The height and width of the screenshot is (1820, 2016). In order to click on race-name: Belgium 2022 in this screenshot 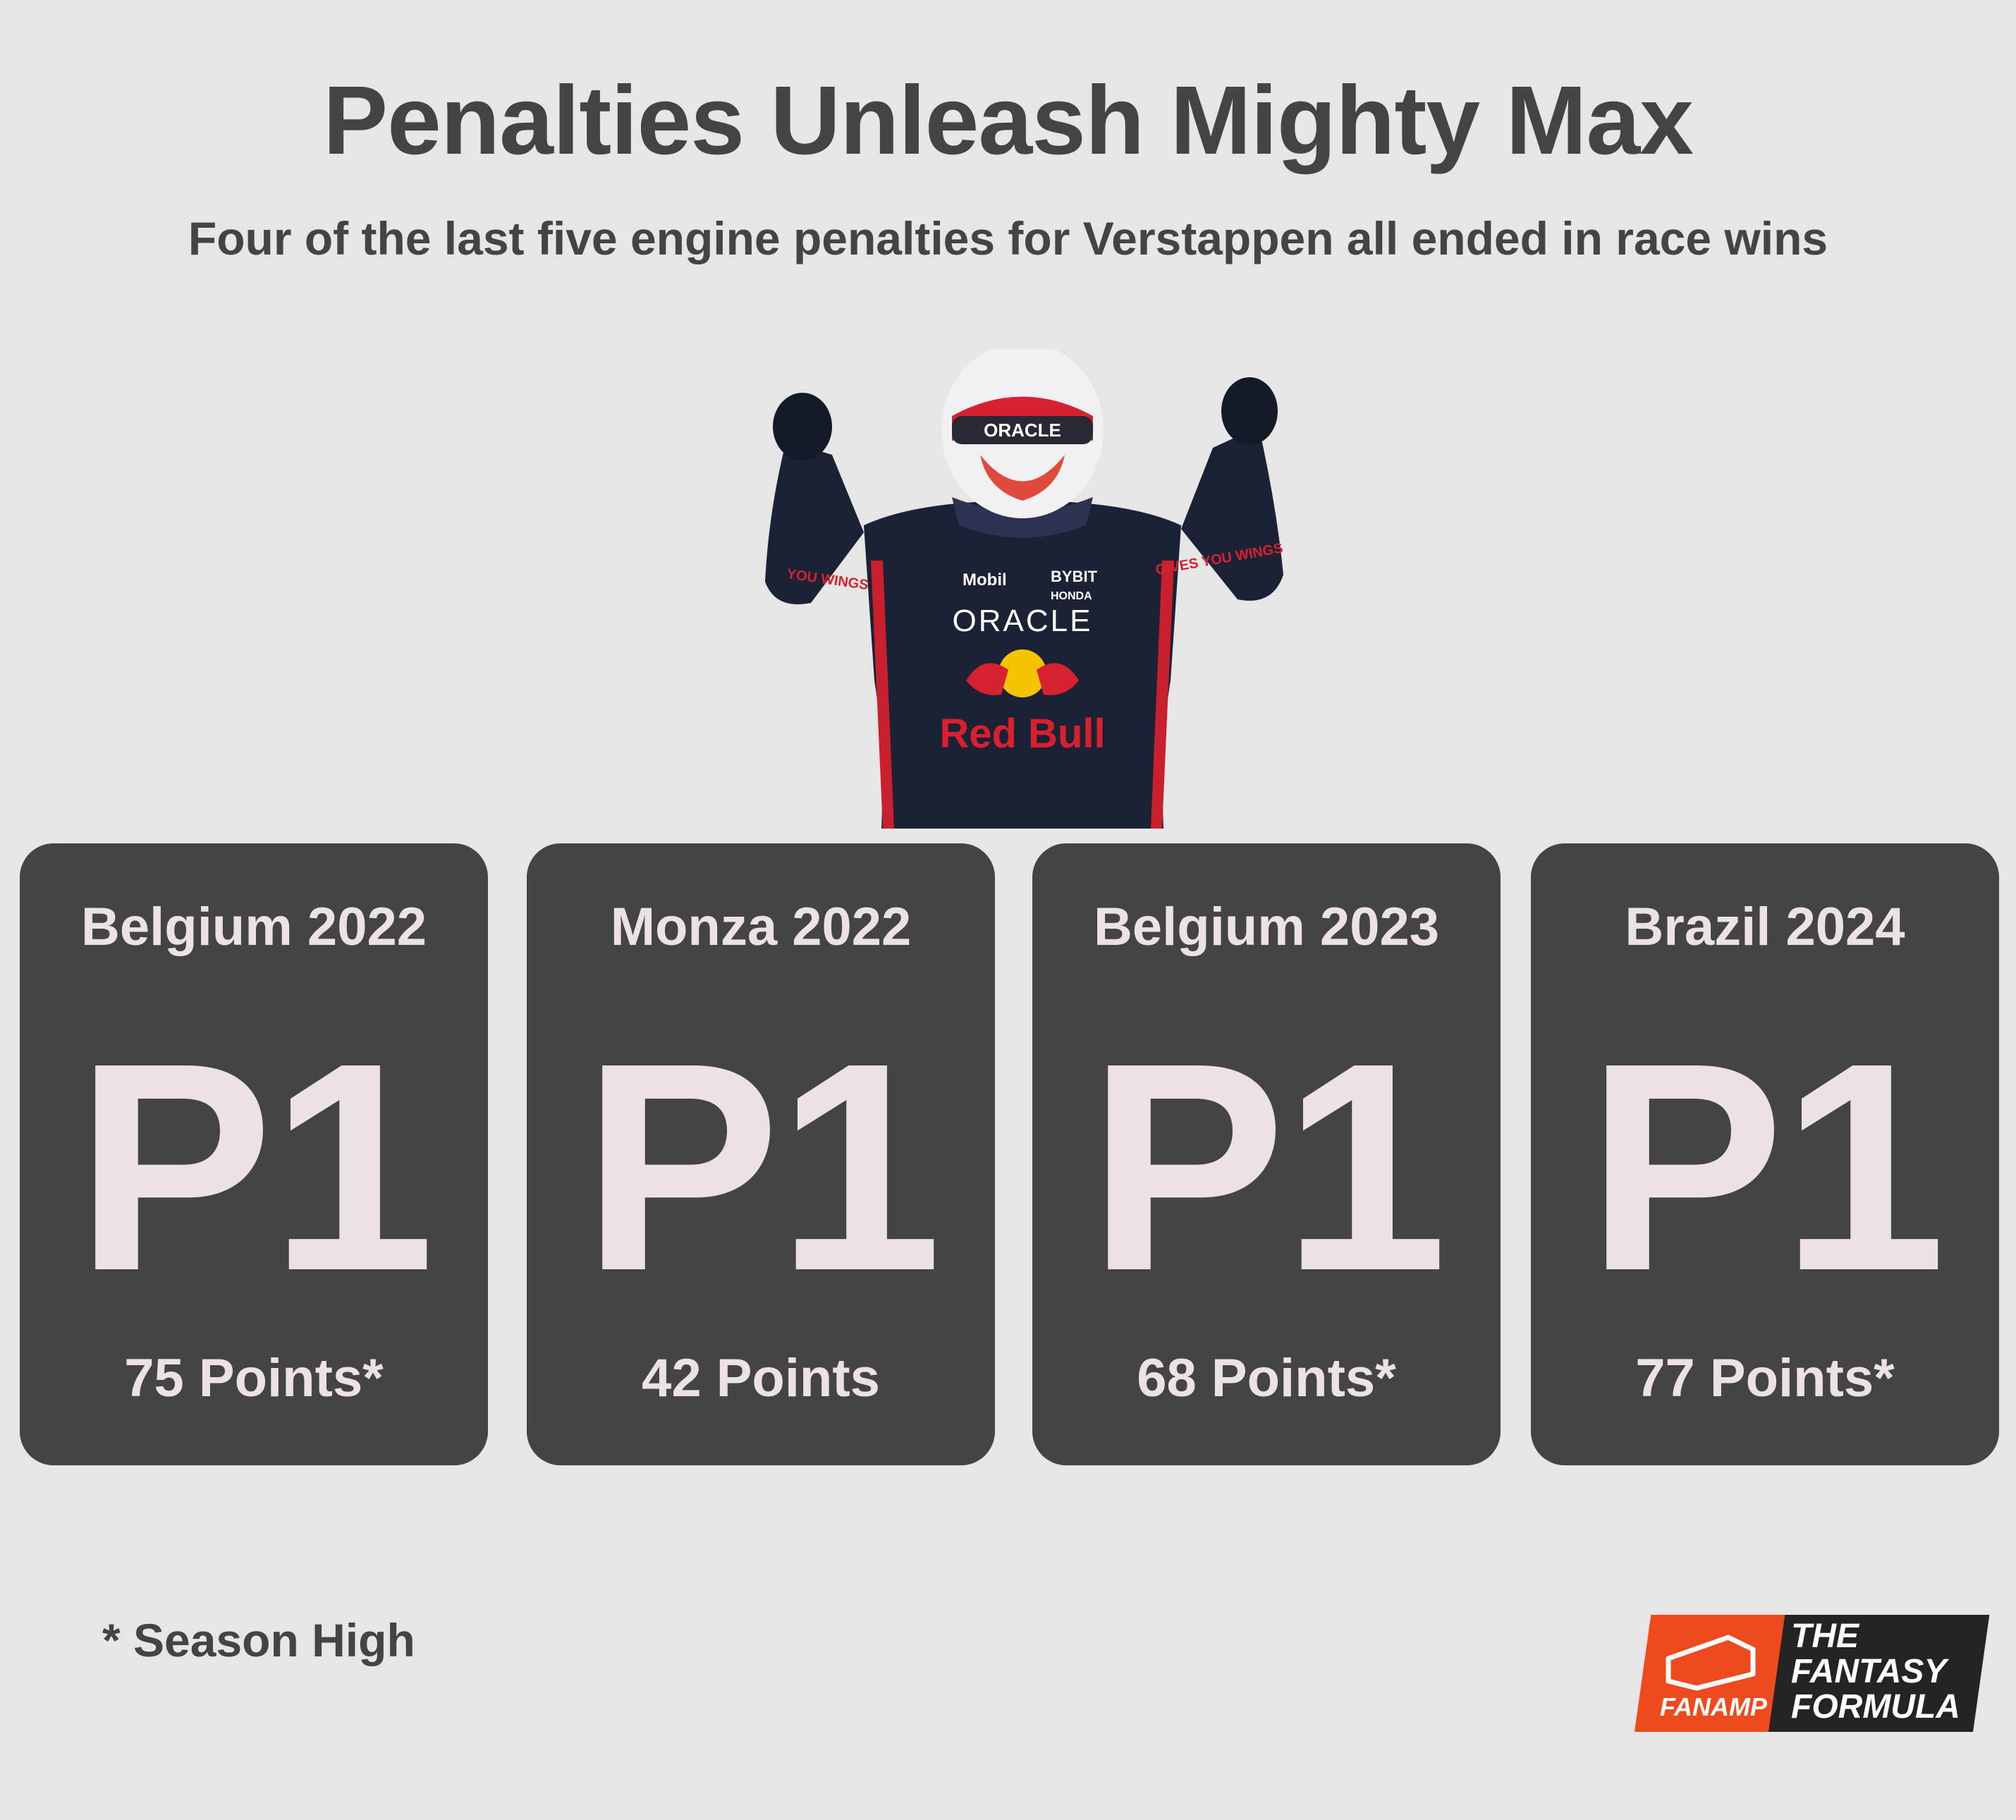, I will do `click(254, 927)`.